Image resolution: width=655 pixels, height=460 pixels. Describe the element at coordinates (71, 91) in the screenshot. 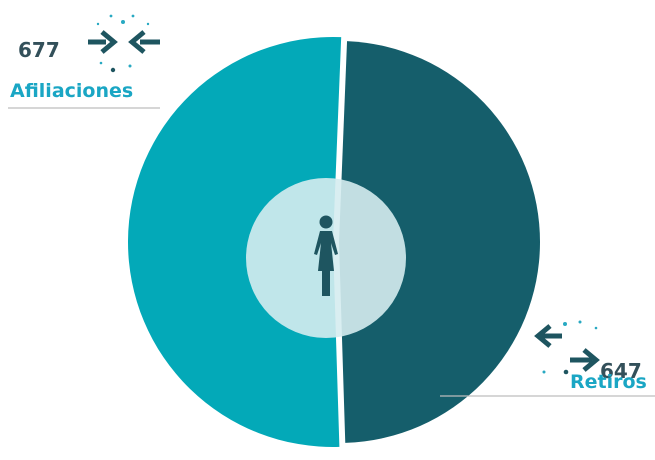

I see `afiliaciones-label: Afiliaciones` at that location.